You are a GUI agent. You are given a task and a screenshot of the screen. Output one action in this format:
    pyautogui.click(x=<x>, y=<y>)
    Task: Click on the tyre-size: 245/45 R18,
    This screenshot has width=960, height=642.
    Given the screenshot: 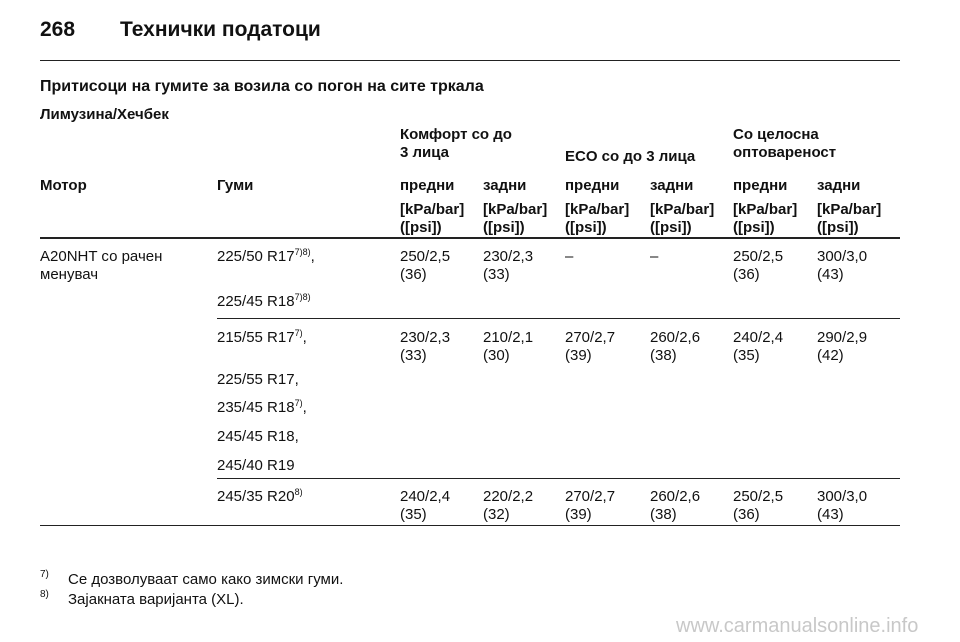 What is the action you would take?
    pyautogui.click(x=258, y=436)
    